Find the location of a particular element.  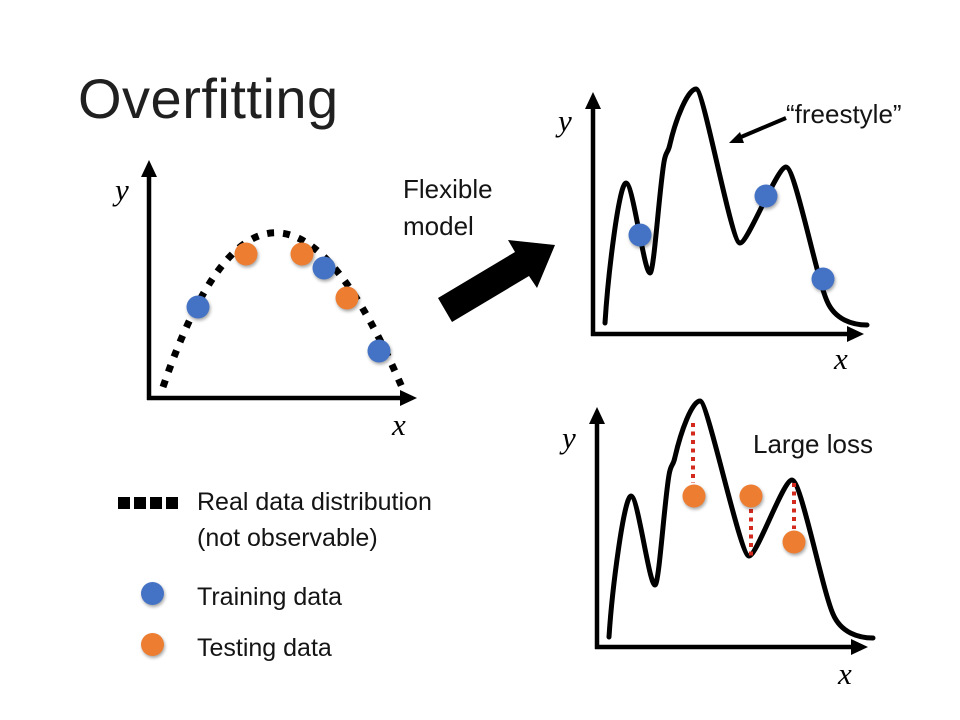

legend-item-real-distribution: Real data distribution (not observable) is located at coordinates (314, 520).